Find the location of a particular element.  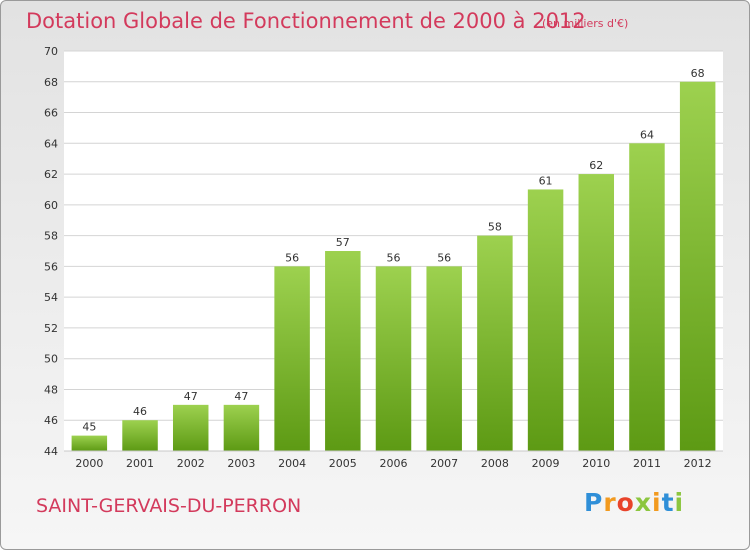

proxiti-logo: Proxiti is located at coordinates (634, 502).